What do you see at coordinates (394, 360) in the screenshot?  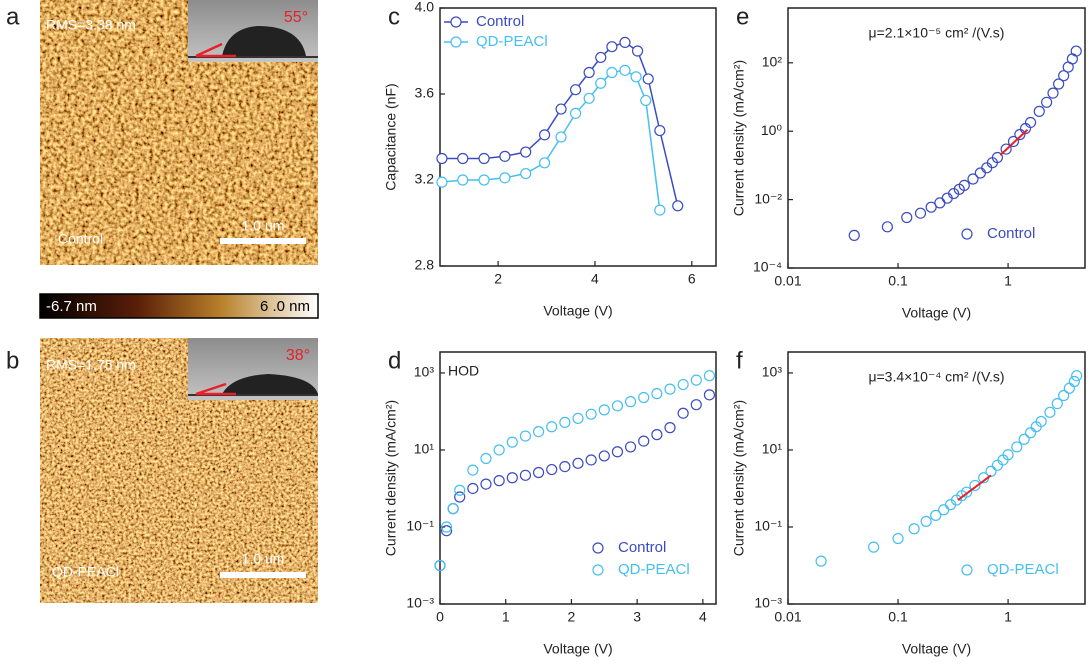 I see `panel-label: d` at bounding box center [394, 360].